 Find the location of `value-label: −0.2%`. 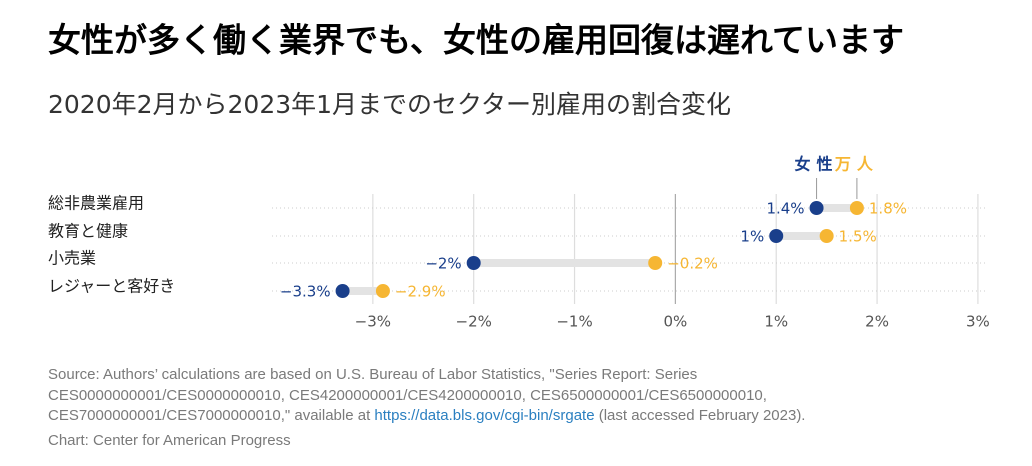

value-label: −0.2% is located at coordinates (692, 264).